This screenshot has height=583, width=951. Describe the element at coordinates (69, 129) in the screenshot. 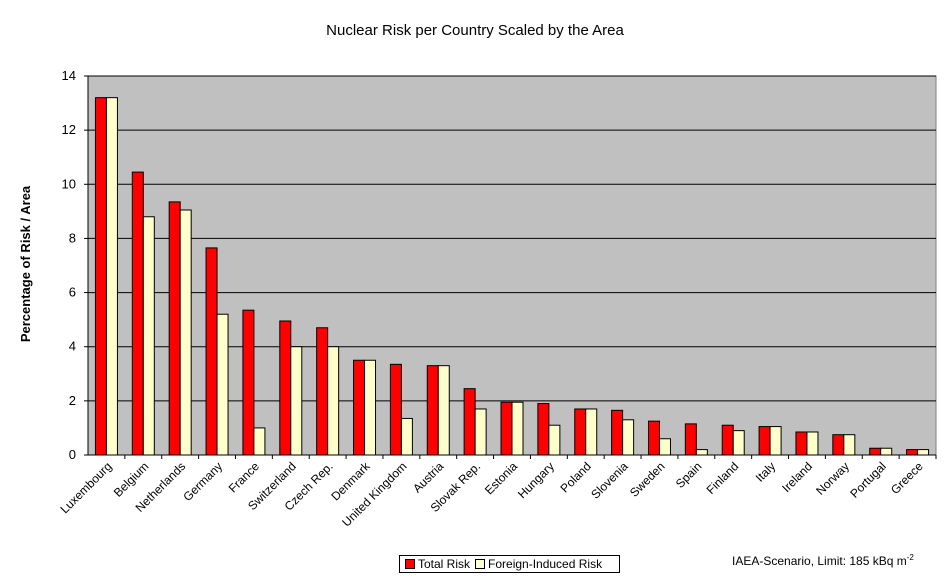

I see `y-tick-label: 12` at that location.